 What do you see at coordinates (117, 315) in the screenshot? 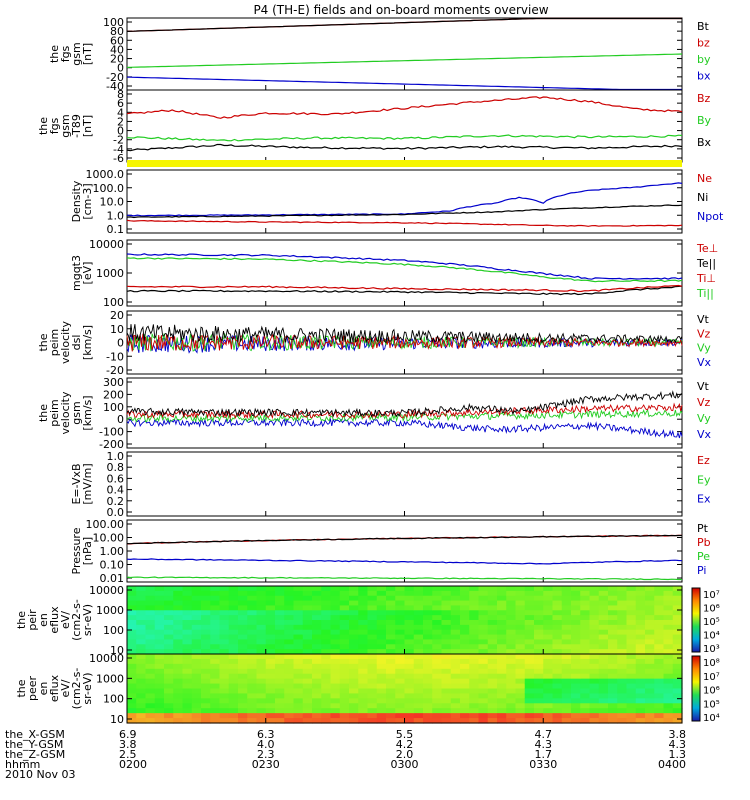
I see `y-tick-label: 20` at bounding box center [117, 315].